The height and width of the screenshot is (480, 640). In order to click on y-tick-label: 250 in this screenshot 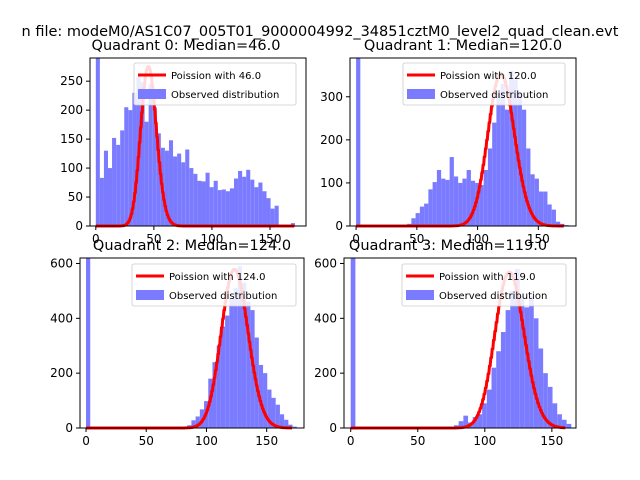, I will do `click(71, 81)`.